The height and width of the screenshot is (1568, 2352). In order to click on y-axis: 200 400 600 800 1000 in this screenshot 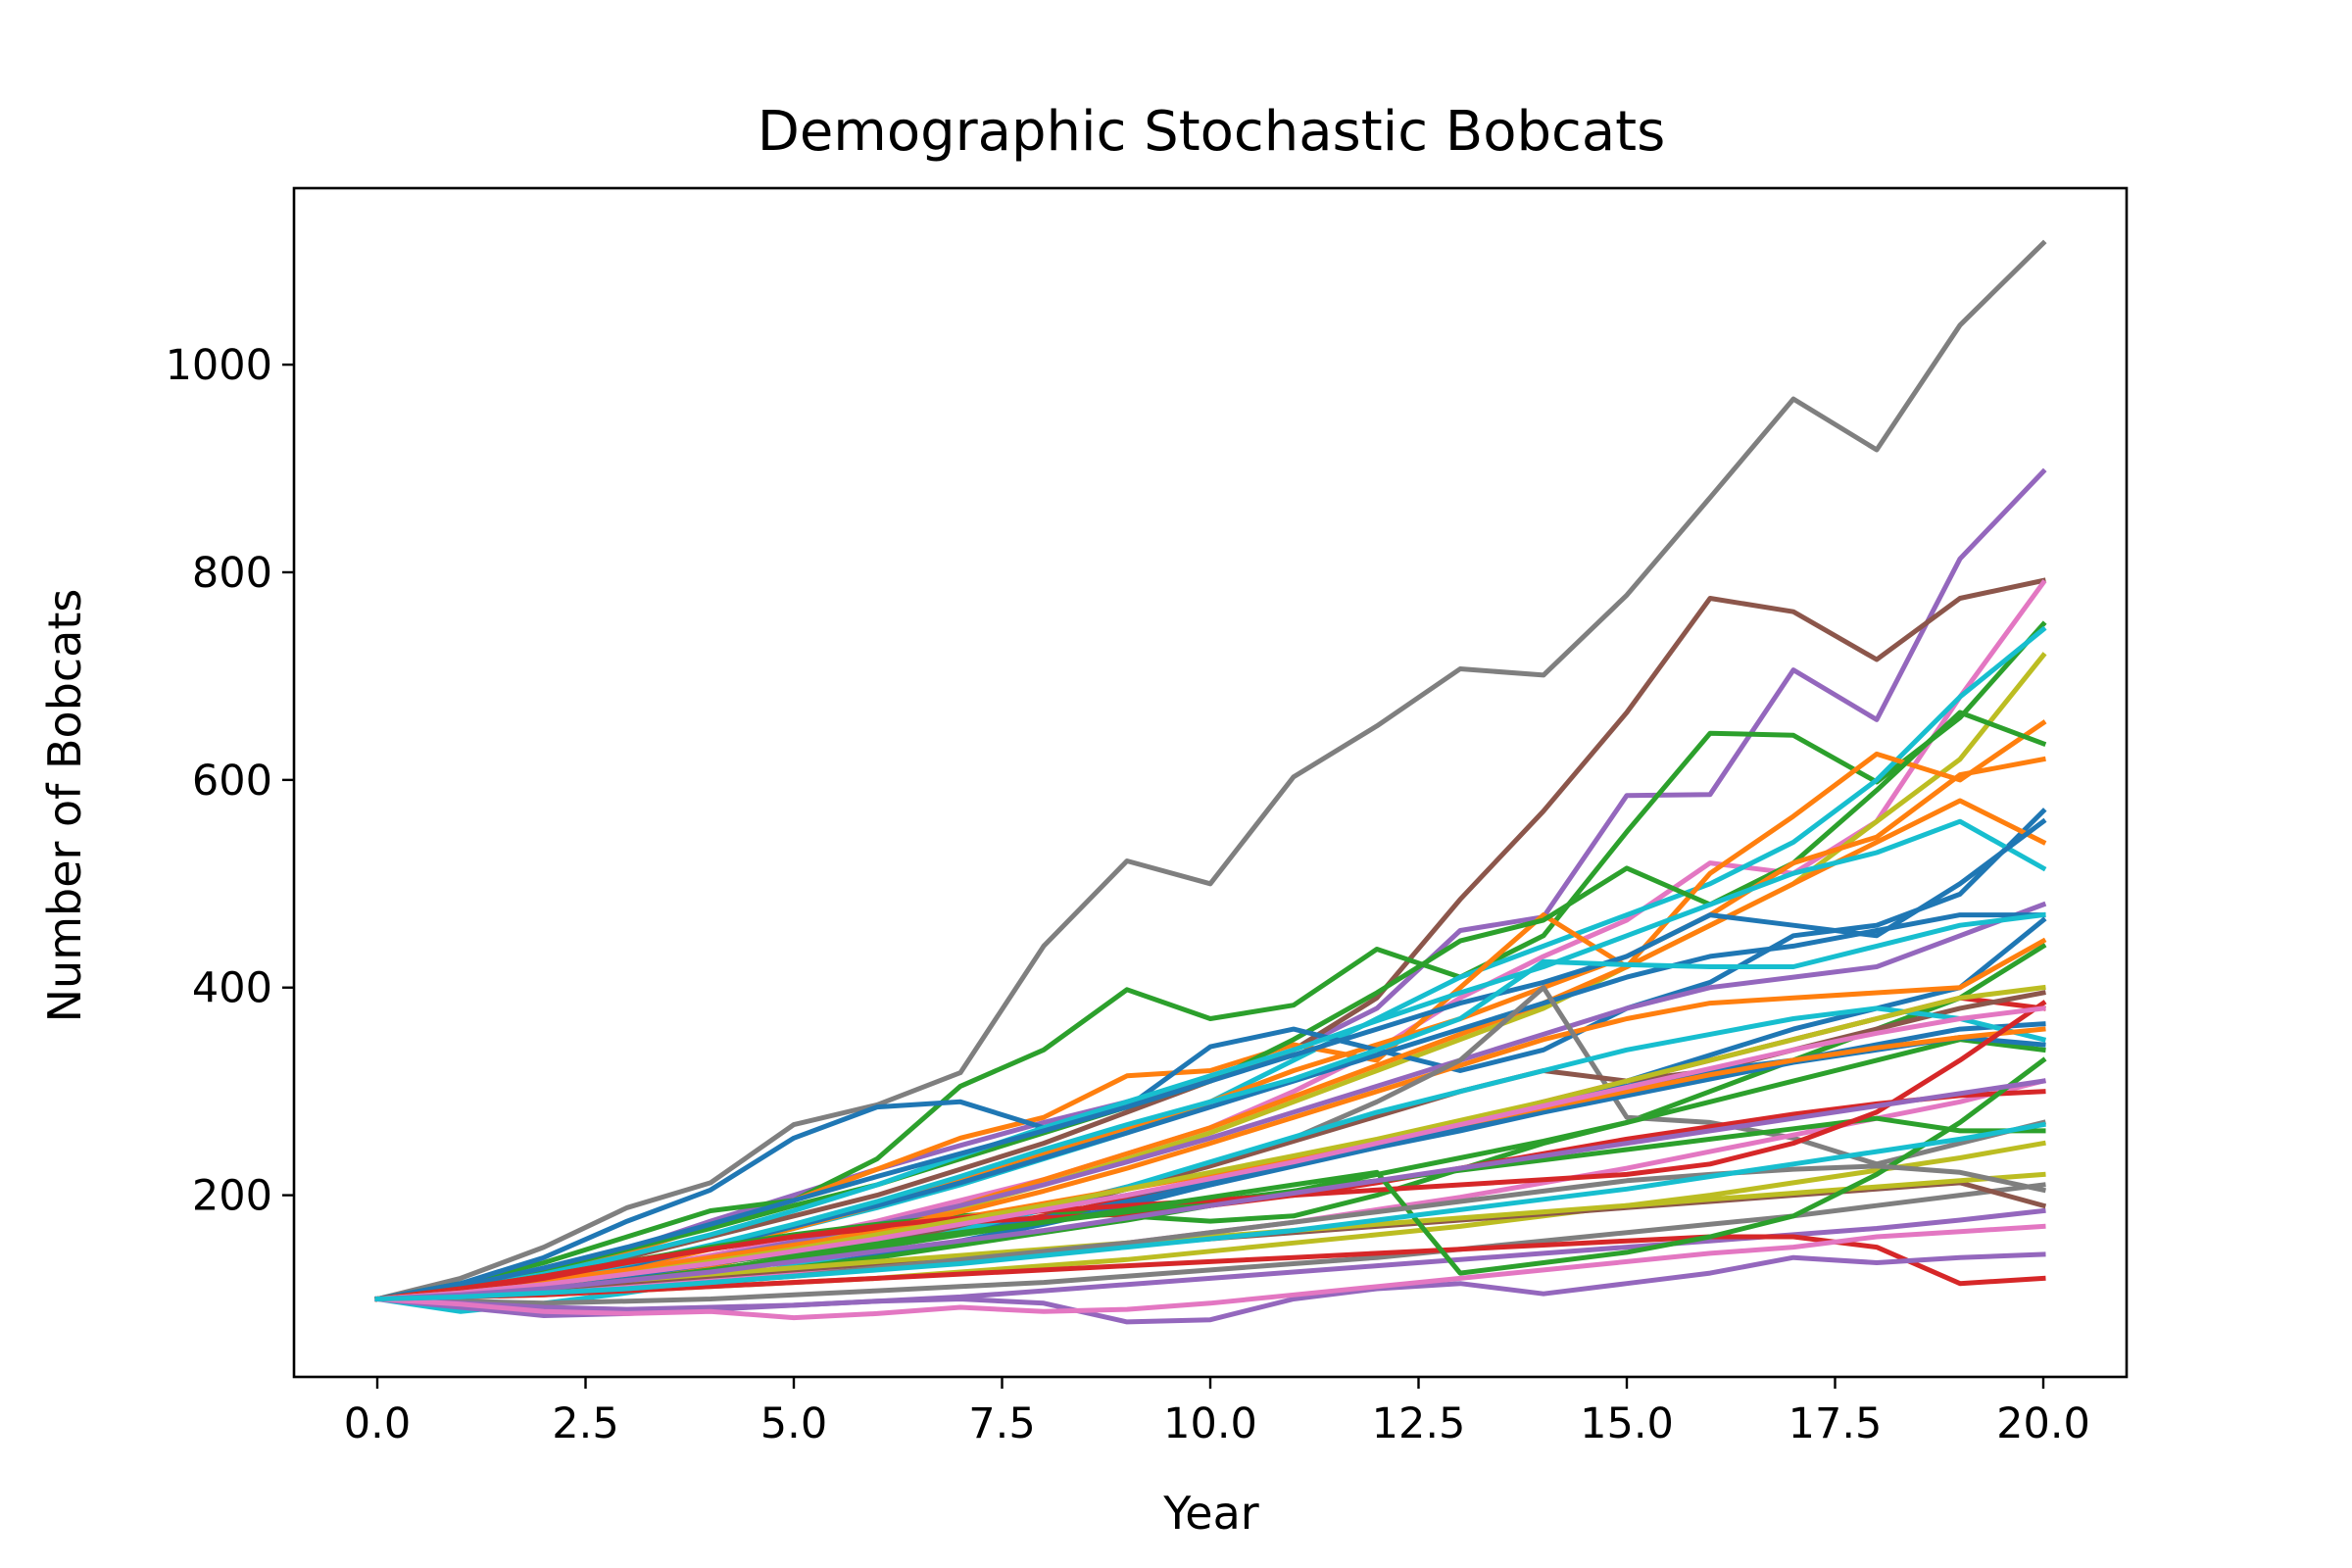, I will do `click(230, 781)`.